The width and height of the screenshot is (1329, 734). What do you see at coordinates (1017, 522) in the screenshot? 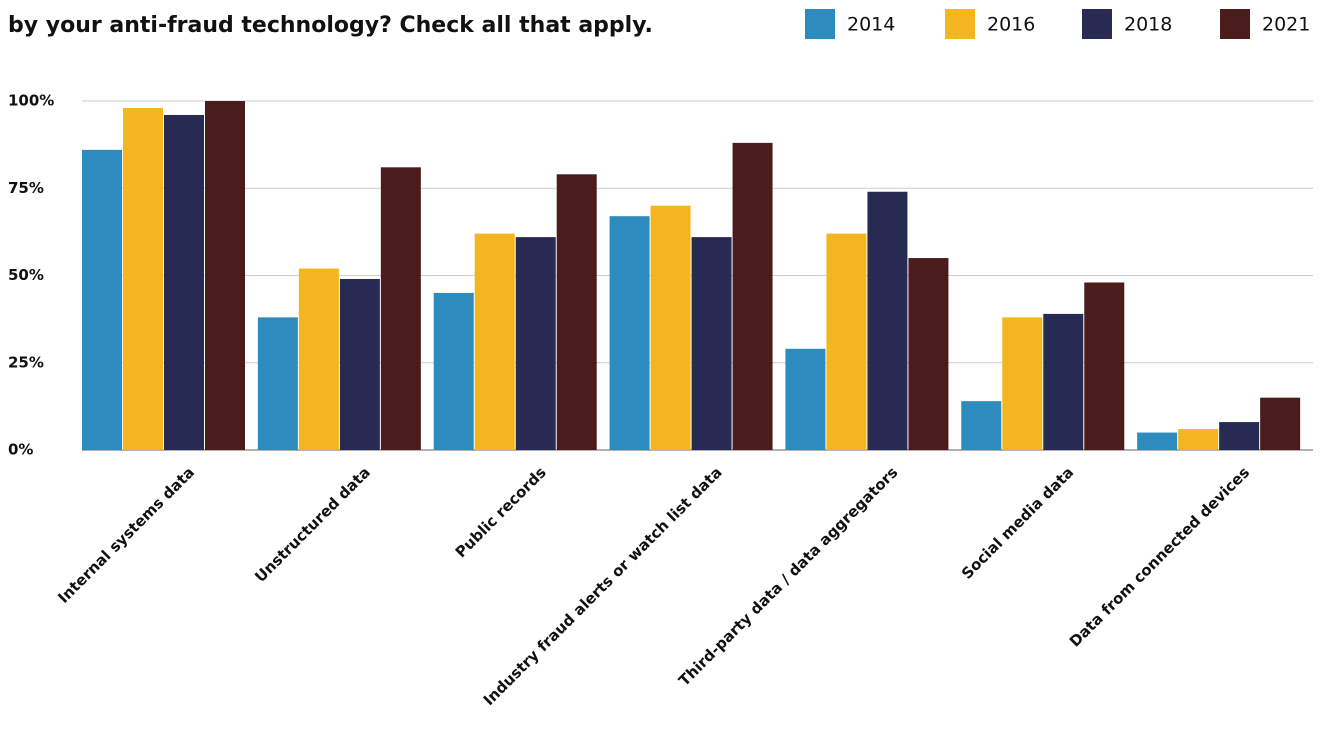
I see `x-tick-label: Social media data` at bounding box center [1017, 522].